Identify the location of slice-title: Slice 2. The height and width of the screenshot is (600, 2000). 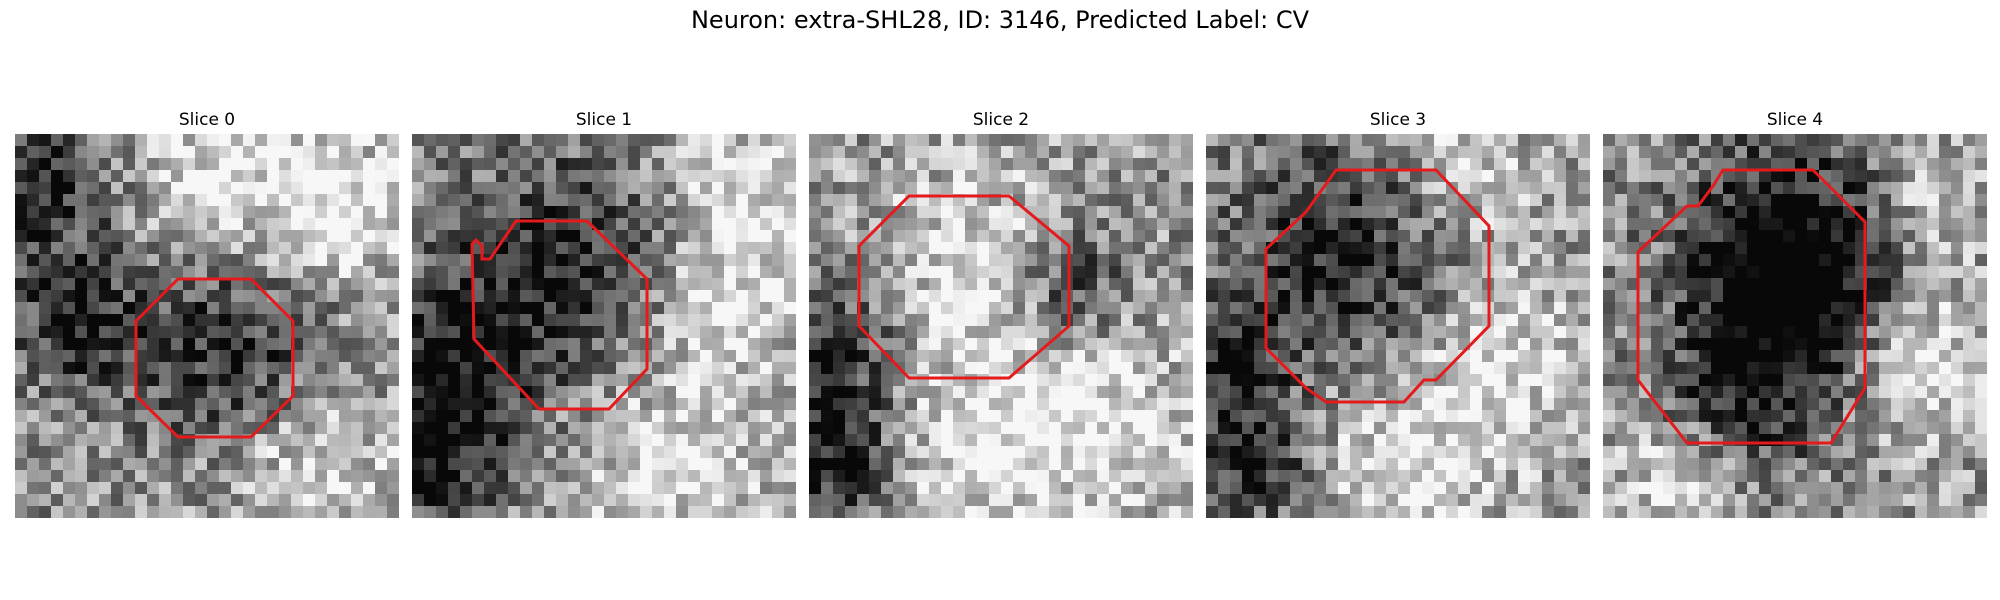
(1001, 120).